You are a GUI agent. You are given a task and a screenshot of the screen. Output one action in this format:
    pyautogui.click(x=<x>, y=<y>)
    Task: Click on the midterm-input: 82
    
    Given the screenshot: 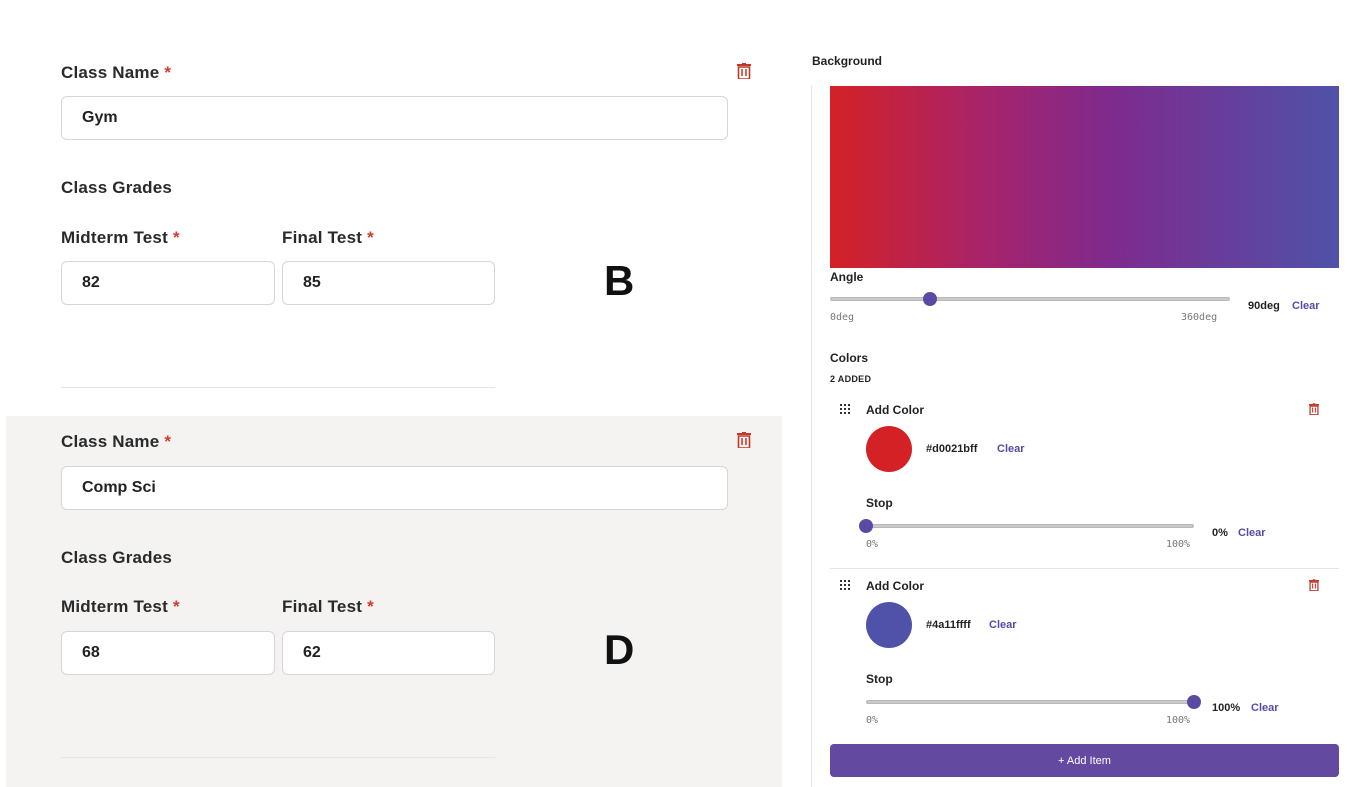 What is the action you would take?
    pyautogui.click(x=168, y=283)
    